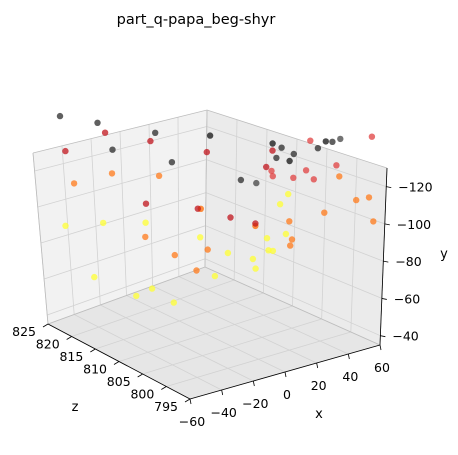  Describe the element at coordinates (255, 403) in the screenshot. I see `x-tick-label: −20` at that location.